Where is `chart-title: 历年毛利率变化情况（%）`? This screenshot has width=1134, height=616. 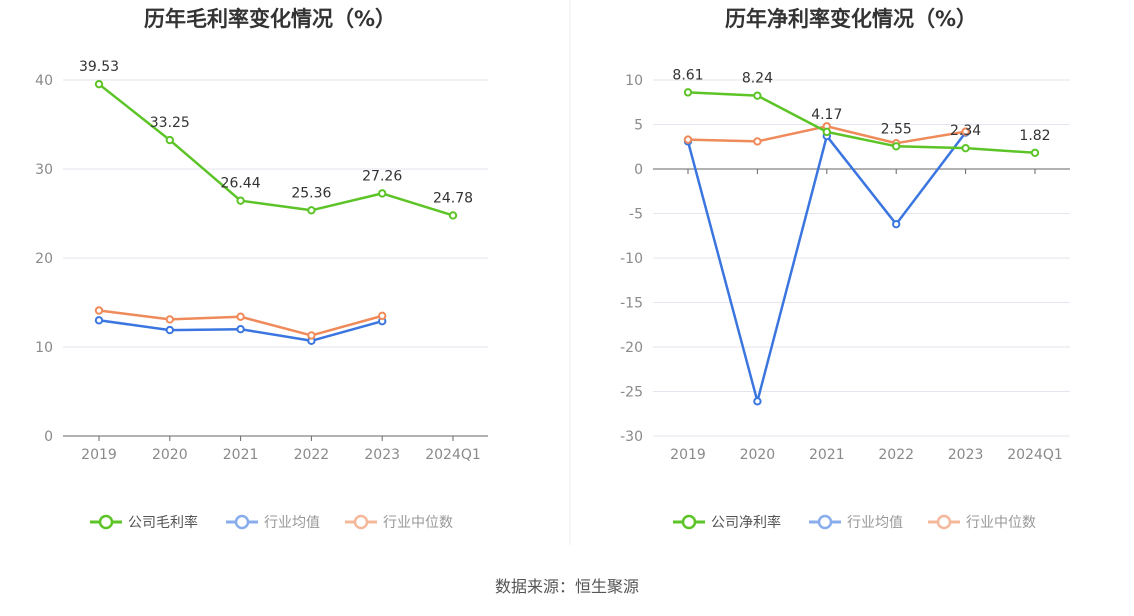
chart-title: 历年毛利率变化情况（%） is located at coordinates (270, 19).